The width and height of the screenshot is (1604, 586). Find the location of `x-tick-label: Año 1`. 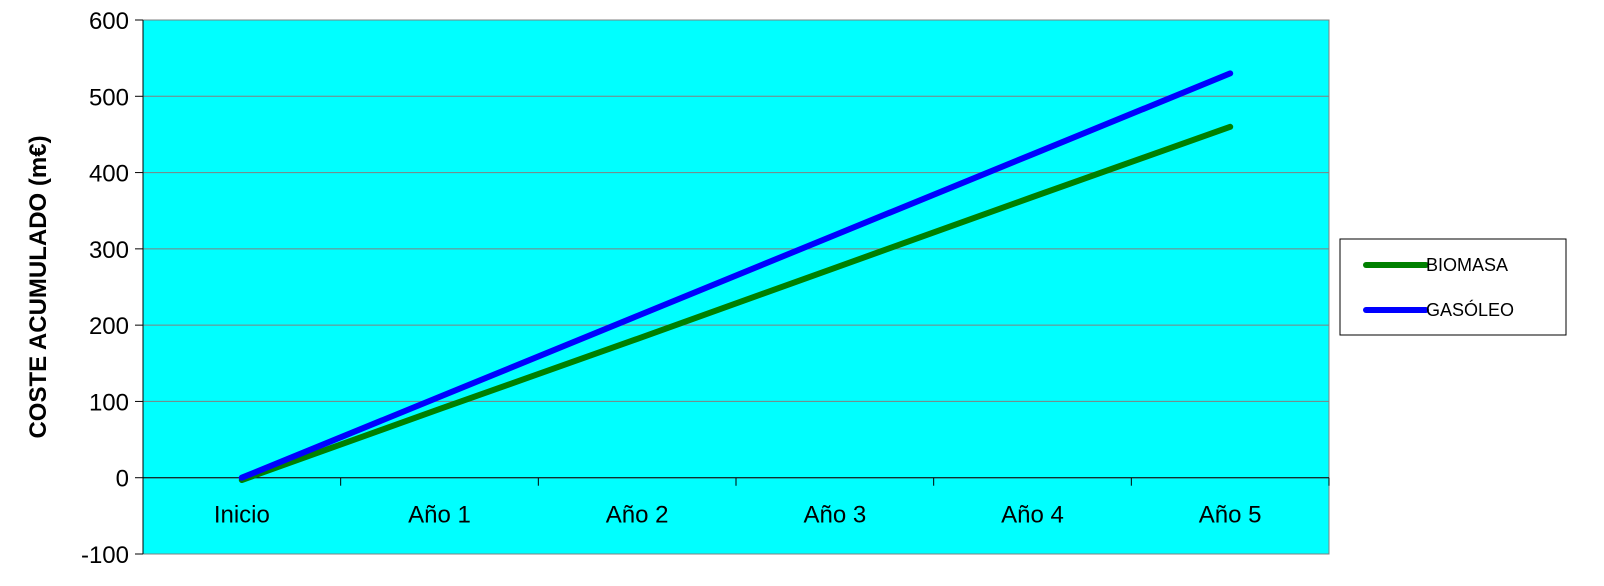

x-tick-label: Año 1 is located at coordinates (439, 515).